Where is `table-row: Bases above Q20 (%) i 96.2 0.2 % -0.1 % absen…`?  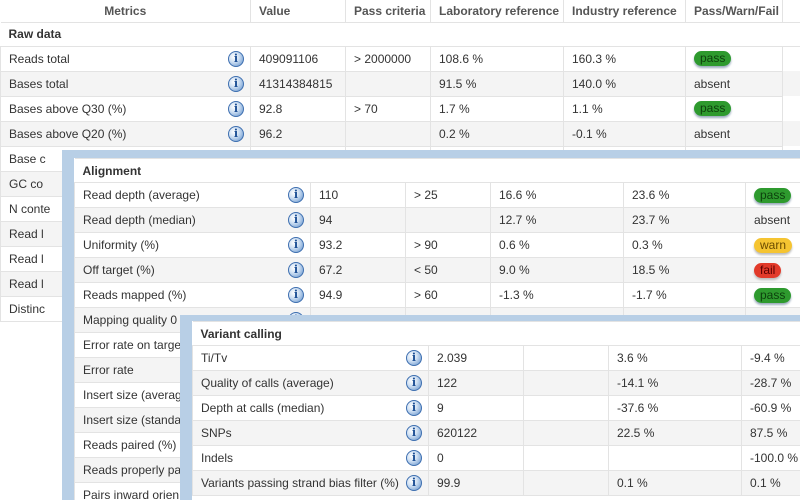 table-row: Bases above Q20 (%) i 96.2 0.2 % -0.1 % absen… is located at coordinates (400, 133).